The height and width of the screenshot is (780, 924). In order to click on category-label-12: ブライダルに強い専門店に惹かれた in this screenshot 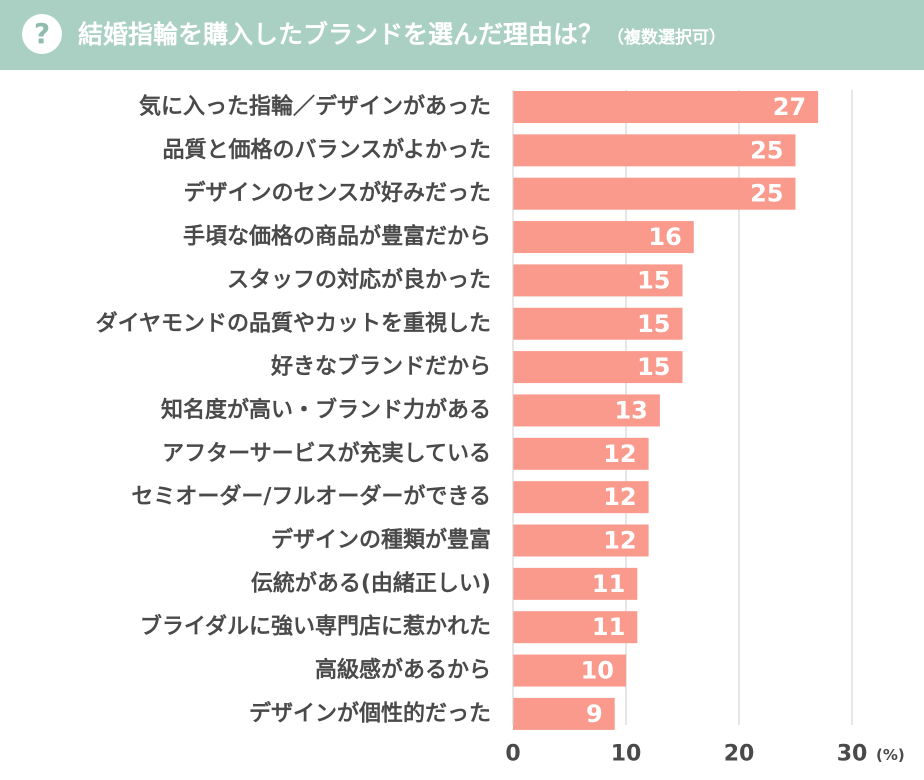, I will do `click(315, 627)`.